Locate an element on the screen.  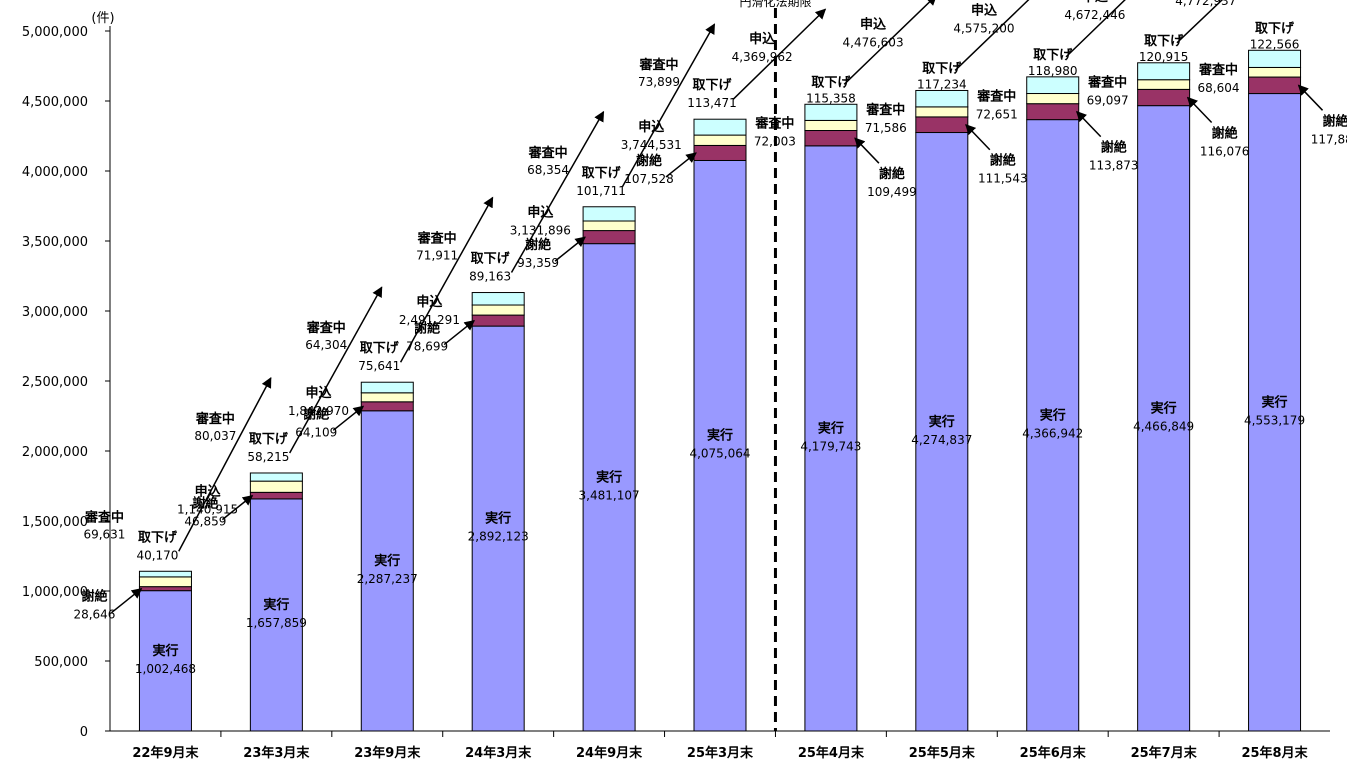
data-label: 71,911 is located at coordinates (437, 256).